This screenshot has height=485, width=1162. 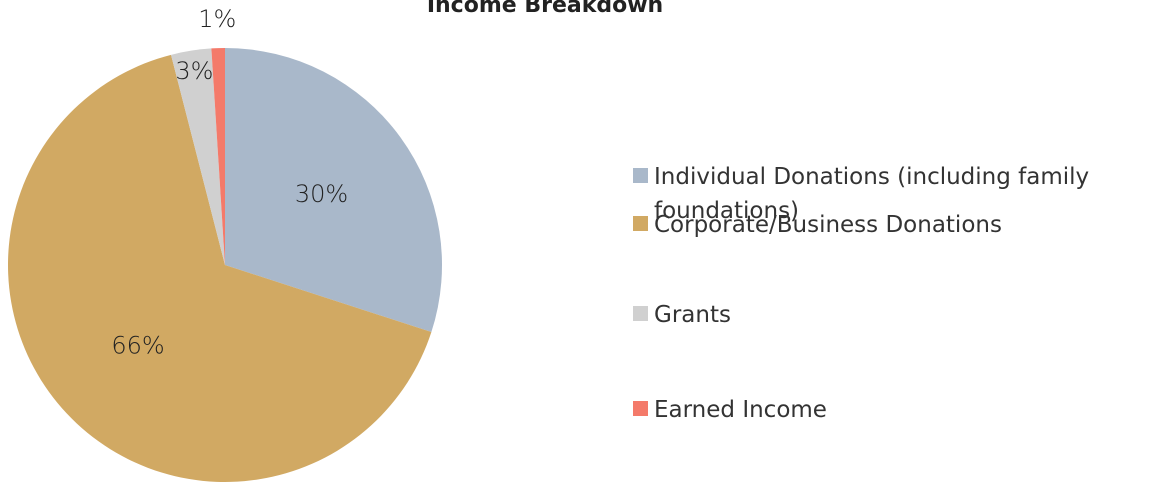 I want to click on legend-label: Earned Income, so click(x=740, y=410).